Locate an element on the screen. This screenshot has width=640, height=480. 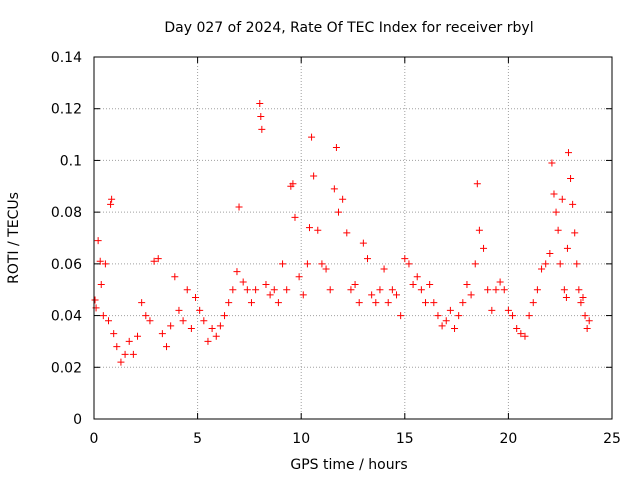
x-tick-label: 0 is located at coordinates (94, 439).